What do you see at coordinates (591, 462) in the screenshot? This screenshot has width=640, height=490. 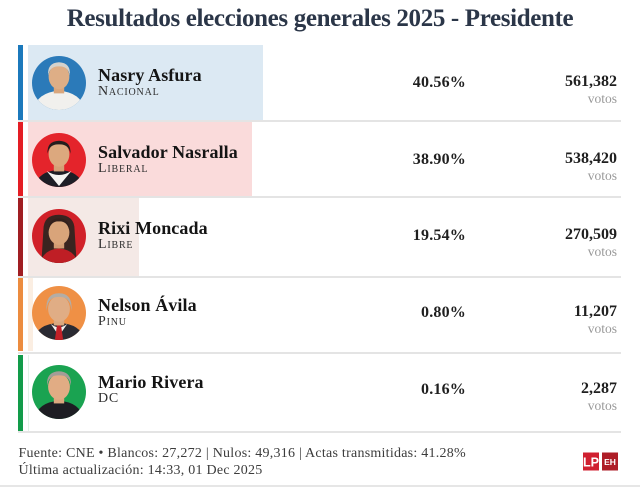 I see `svg-text: LP` at bounding box center [591, 462].